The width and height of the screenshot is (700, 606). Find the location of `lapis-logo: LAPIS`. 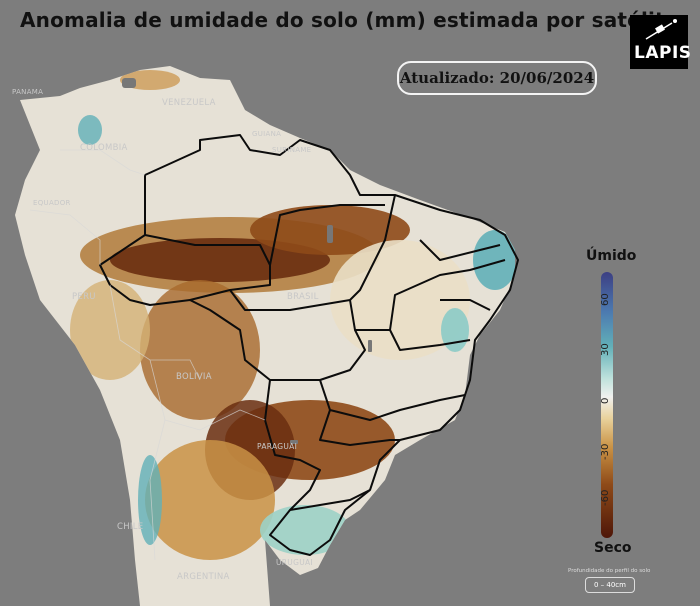

lapis-logo: LAPIS is located at coordinates (660, 42).